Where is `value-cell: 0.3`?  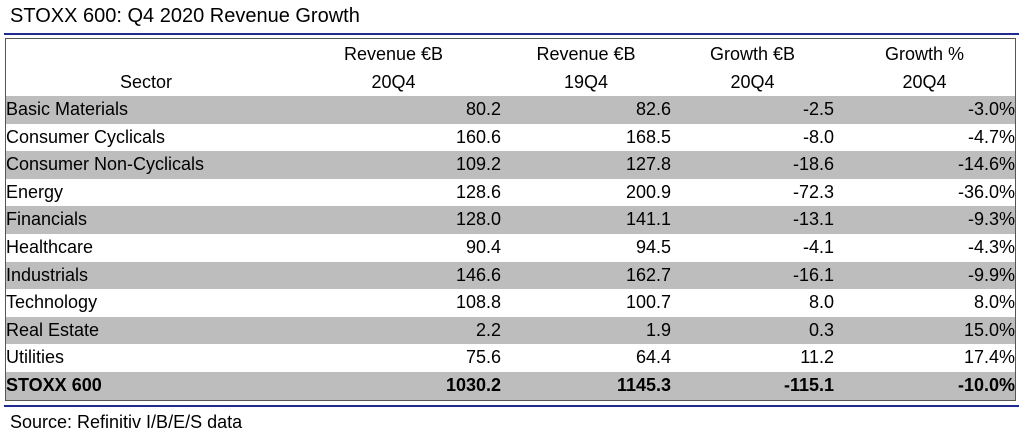
value-cell: 0.3 is located at coordinates (752, 330).